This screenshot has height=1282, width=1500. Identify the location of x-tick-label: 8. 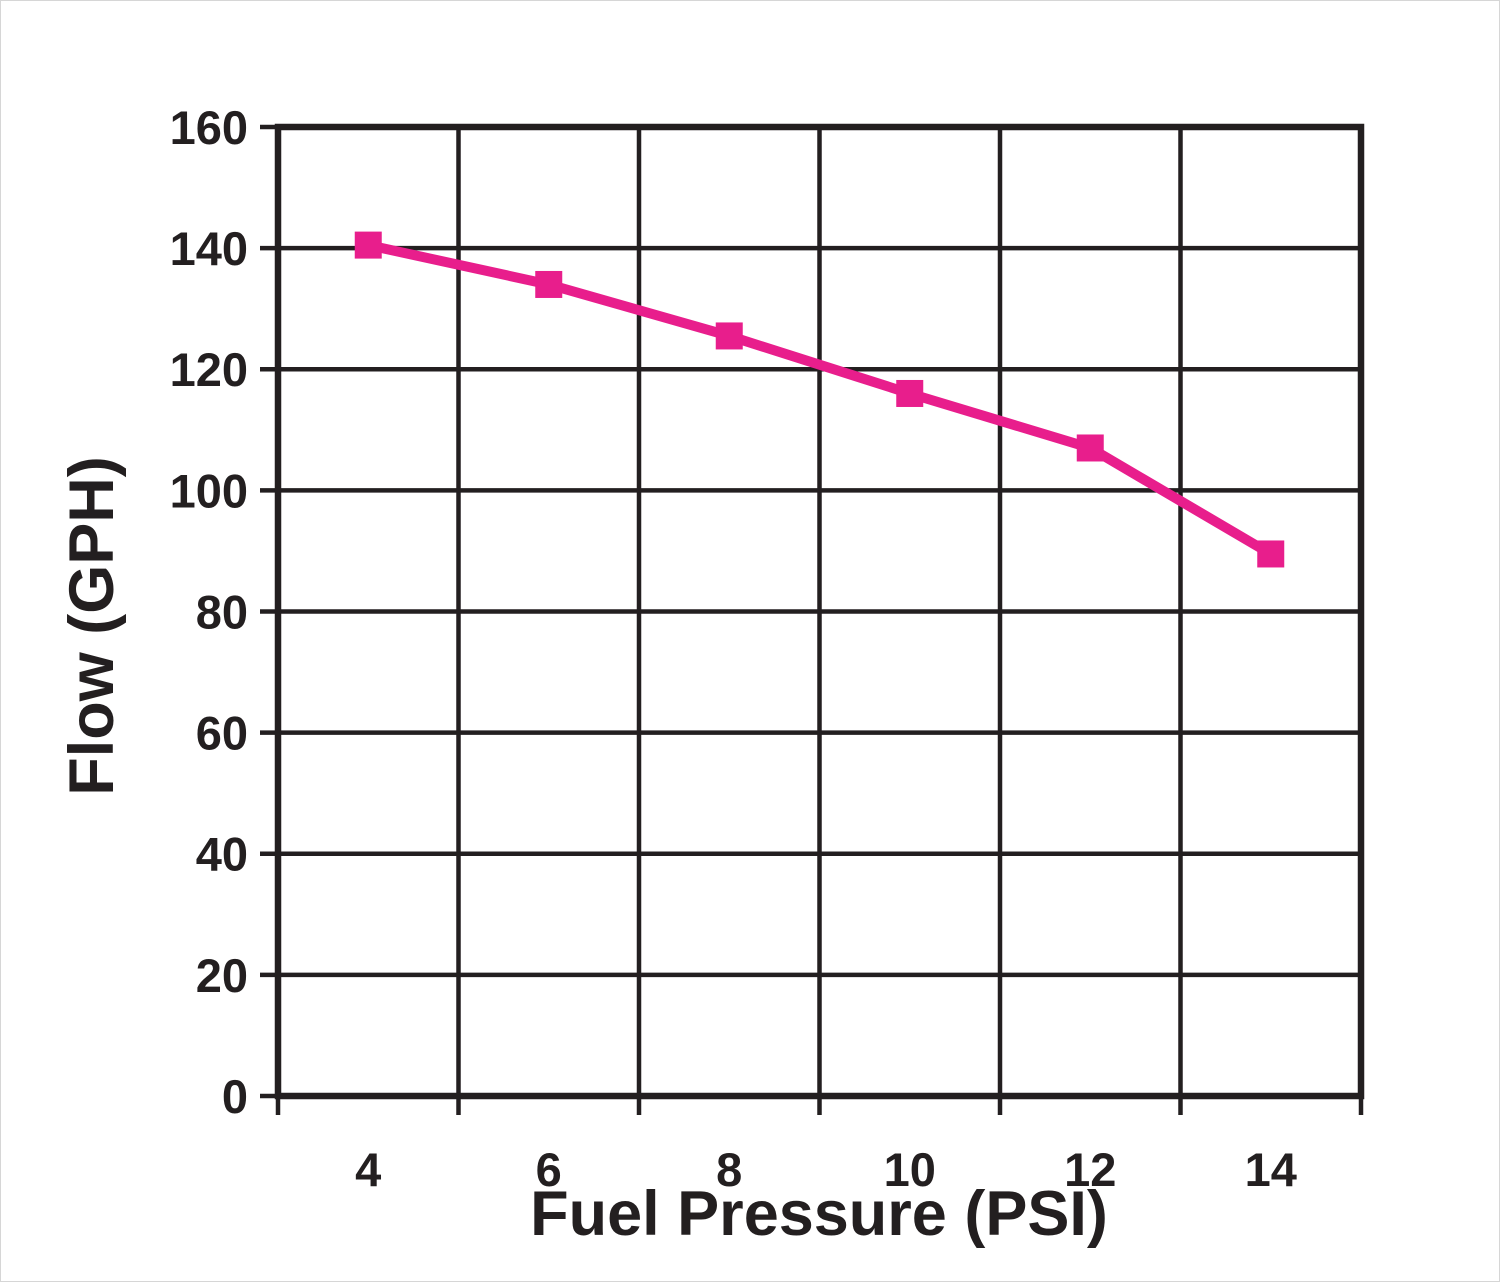
(729, 1169).